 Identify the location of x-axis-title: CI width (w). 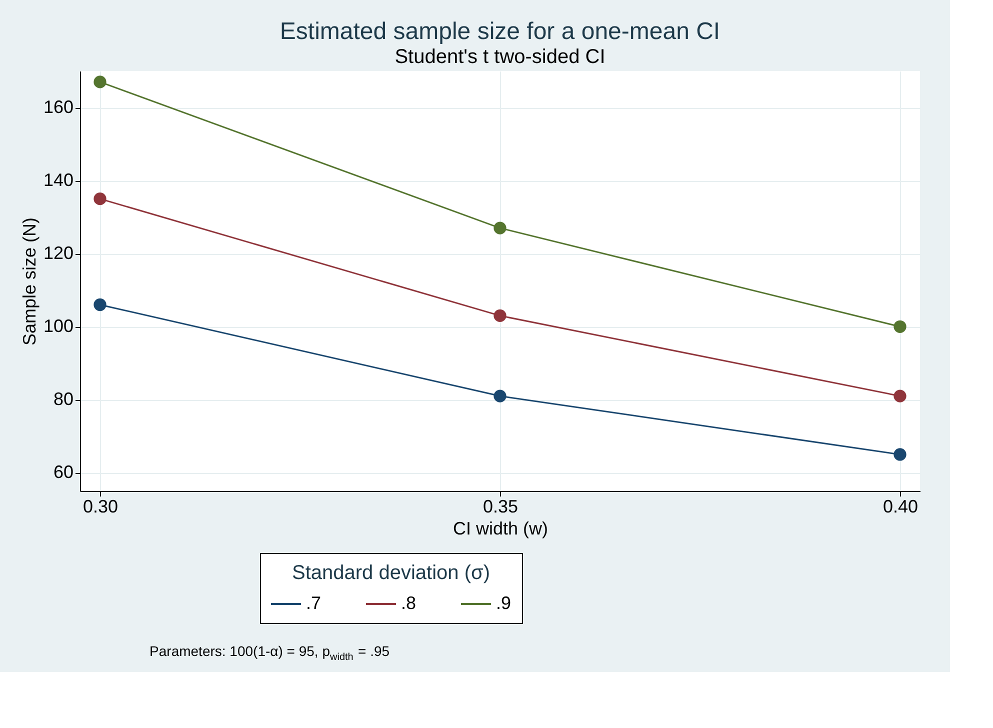
(500, 528).